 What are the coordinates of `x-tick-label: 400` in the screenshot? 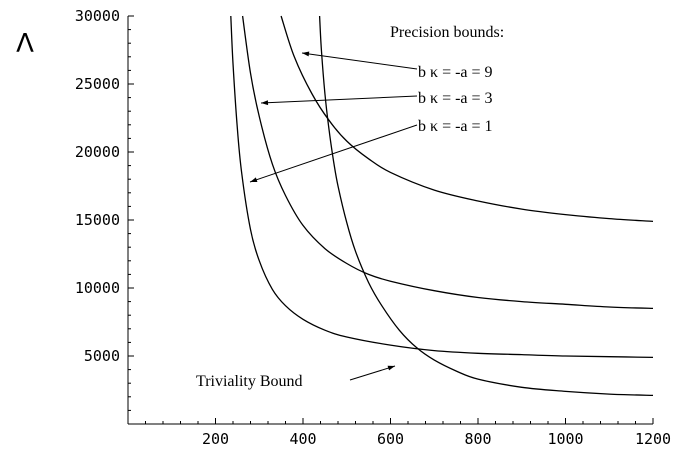 It's located at (302, 439).